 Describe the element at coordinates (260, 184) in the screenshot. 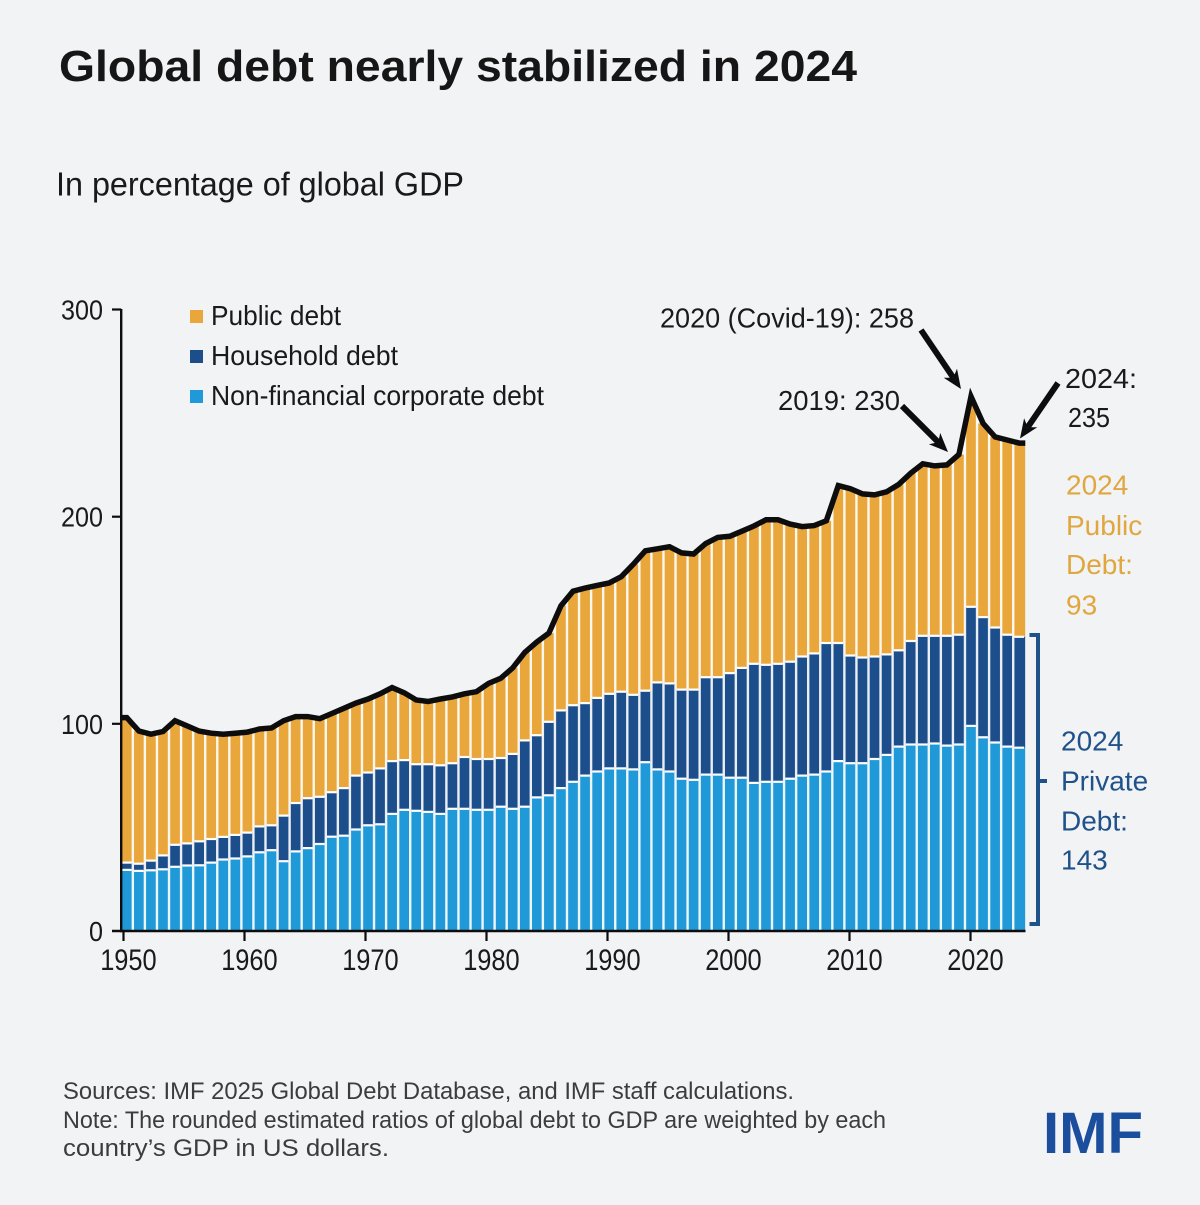

I see `svg-text: In percentage of global GDP` at that location.